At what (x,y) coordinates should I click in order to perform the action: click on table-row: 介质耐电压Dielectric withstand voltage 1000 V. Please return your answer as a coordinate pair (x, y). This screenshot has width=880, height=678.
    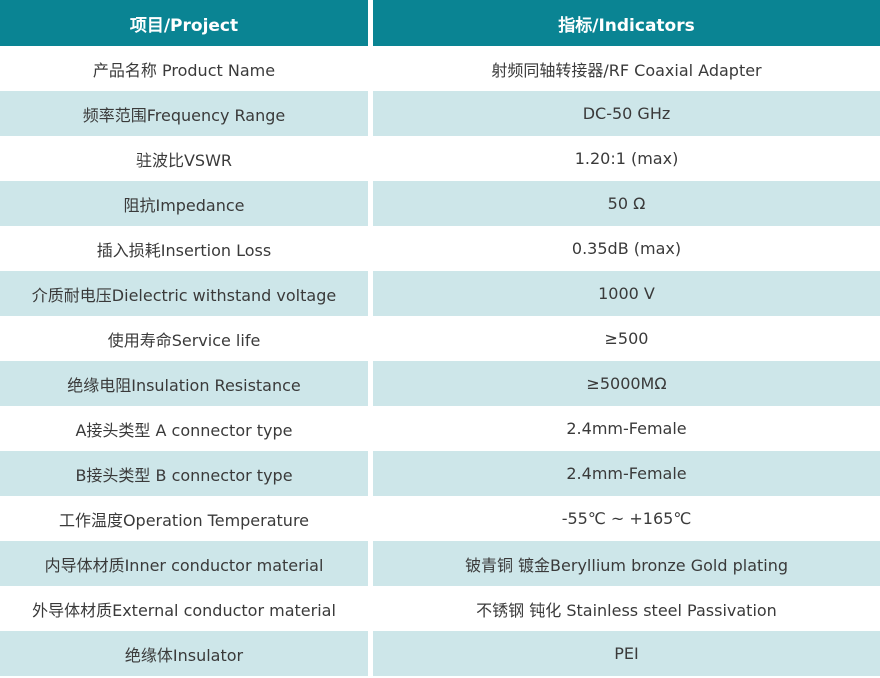
    Looking at the image, I should click on (440, 293).